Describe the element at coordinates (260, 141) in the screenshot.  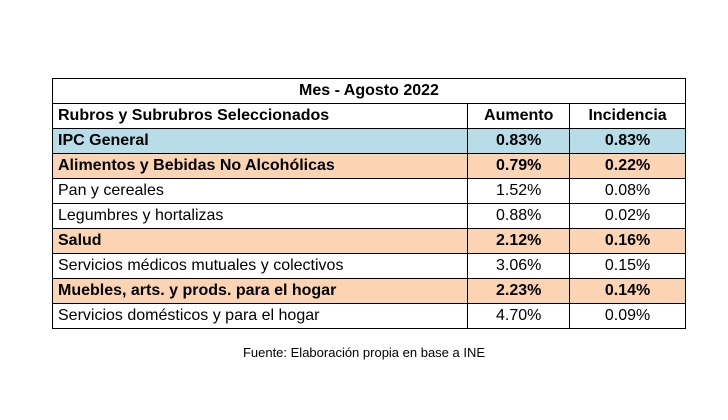
I see `row-label: IPC General` at that location.